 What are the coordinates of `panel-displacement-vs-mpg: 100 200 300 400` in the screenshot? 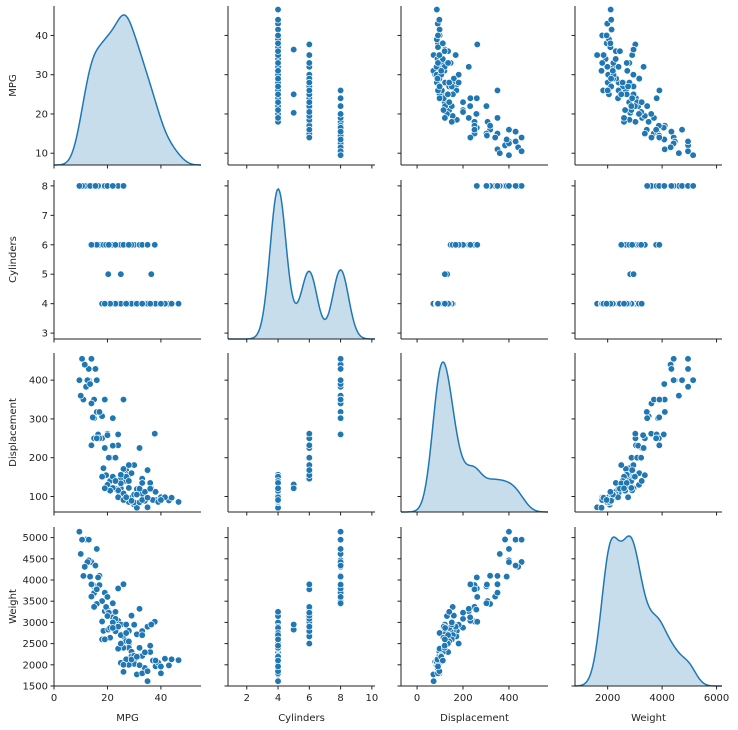 It's located at (115, 434).